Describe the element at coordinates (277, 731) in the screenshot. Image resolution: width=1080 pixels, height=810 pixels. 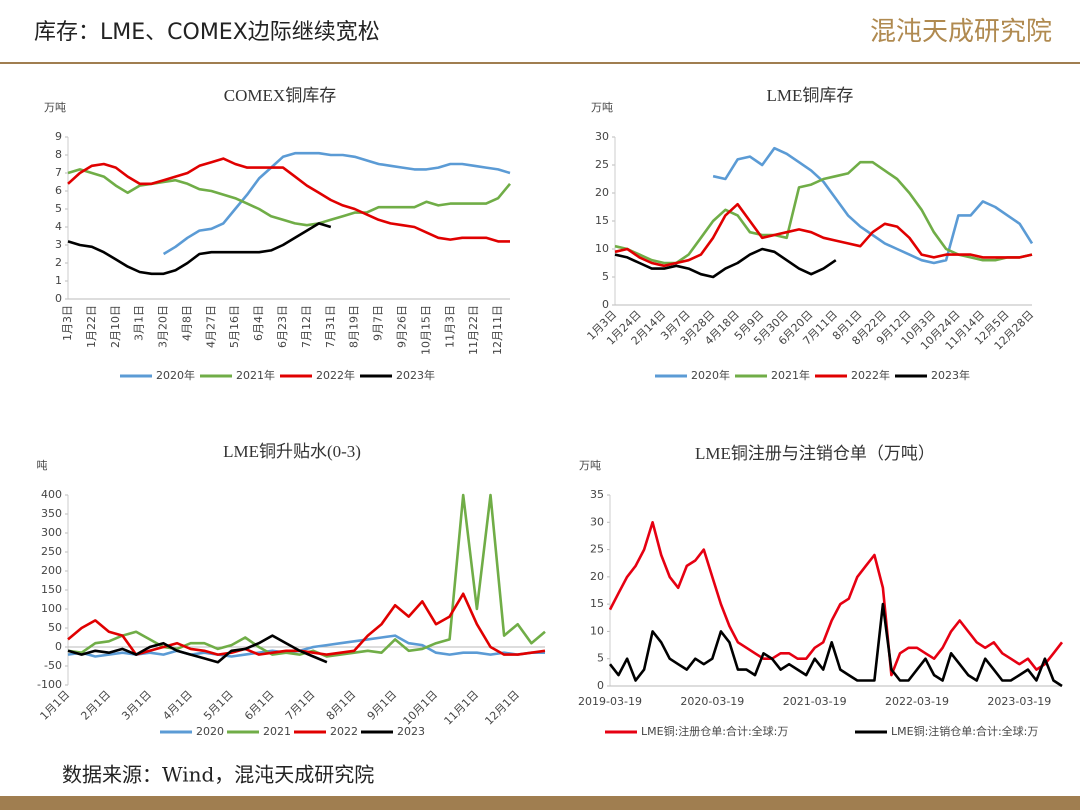
I see `legend-label: 2021` at that location.